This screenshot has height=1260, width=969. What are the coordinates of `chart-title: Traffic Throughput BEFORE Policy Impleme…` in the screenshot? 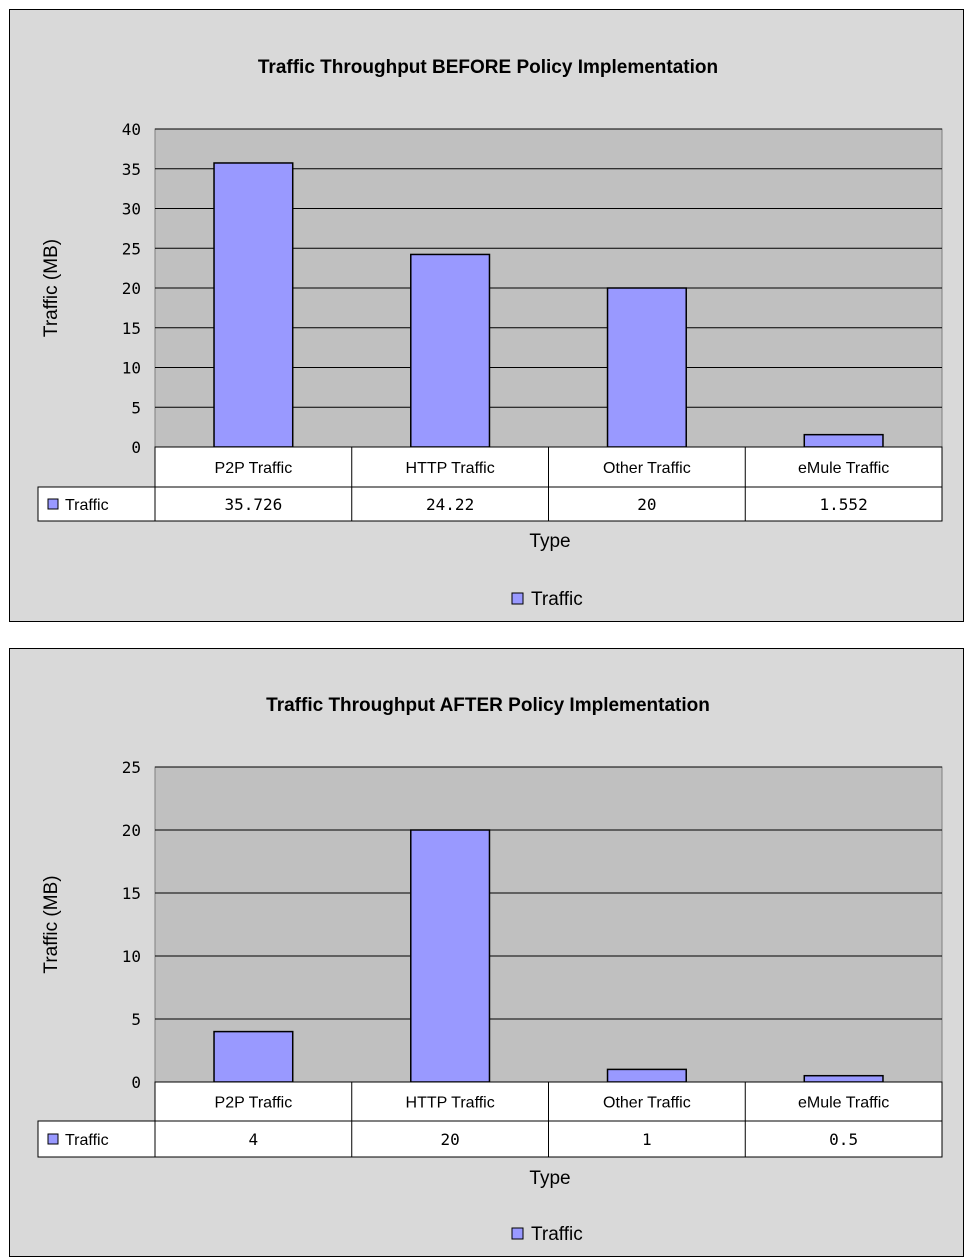 It's located at (488, 67).